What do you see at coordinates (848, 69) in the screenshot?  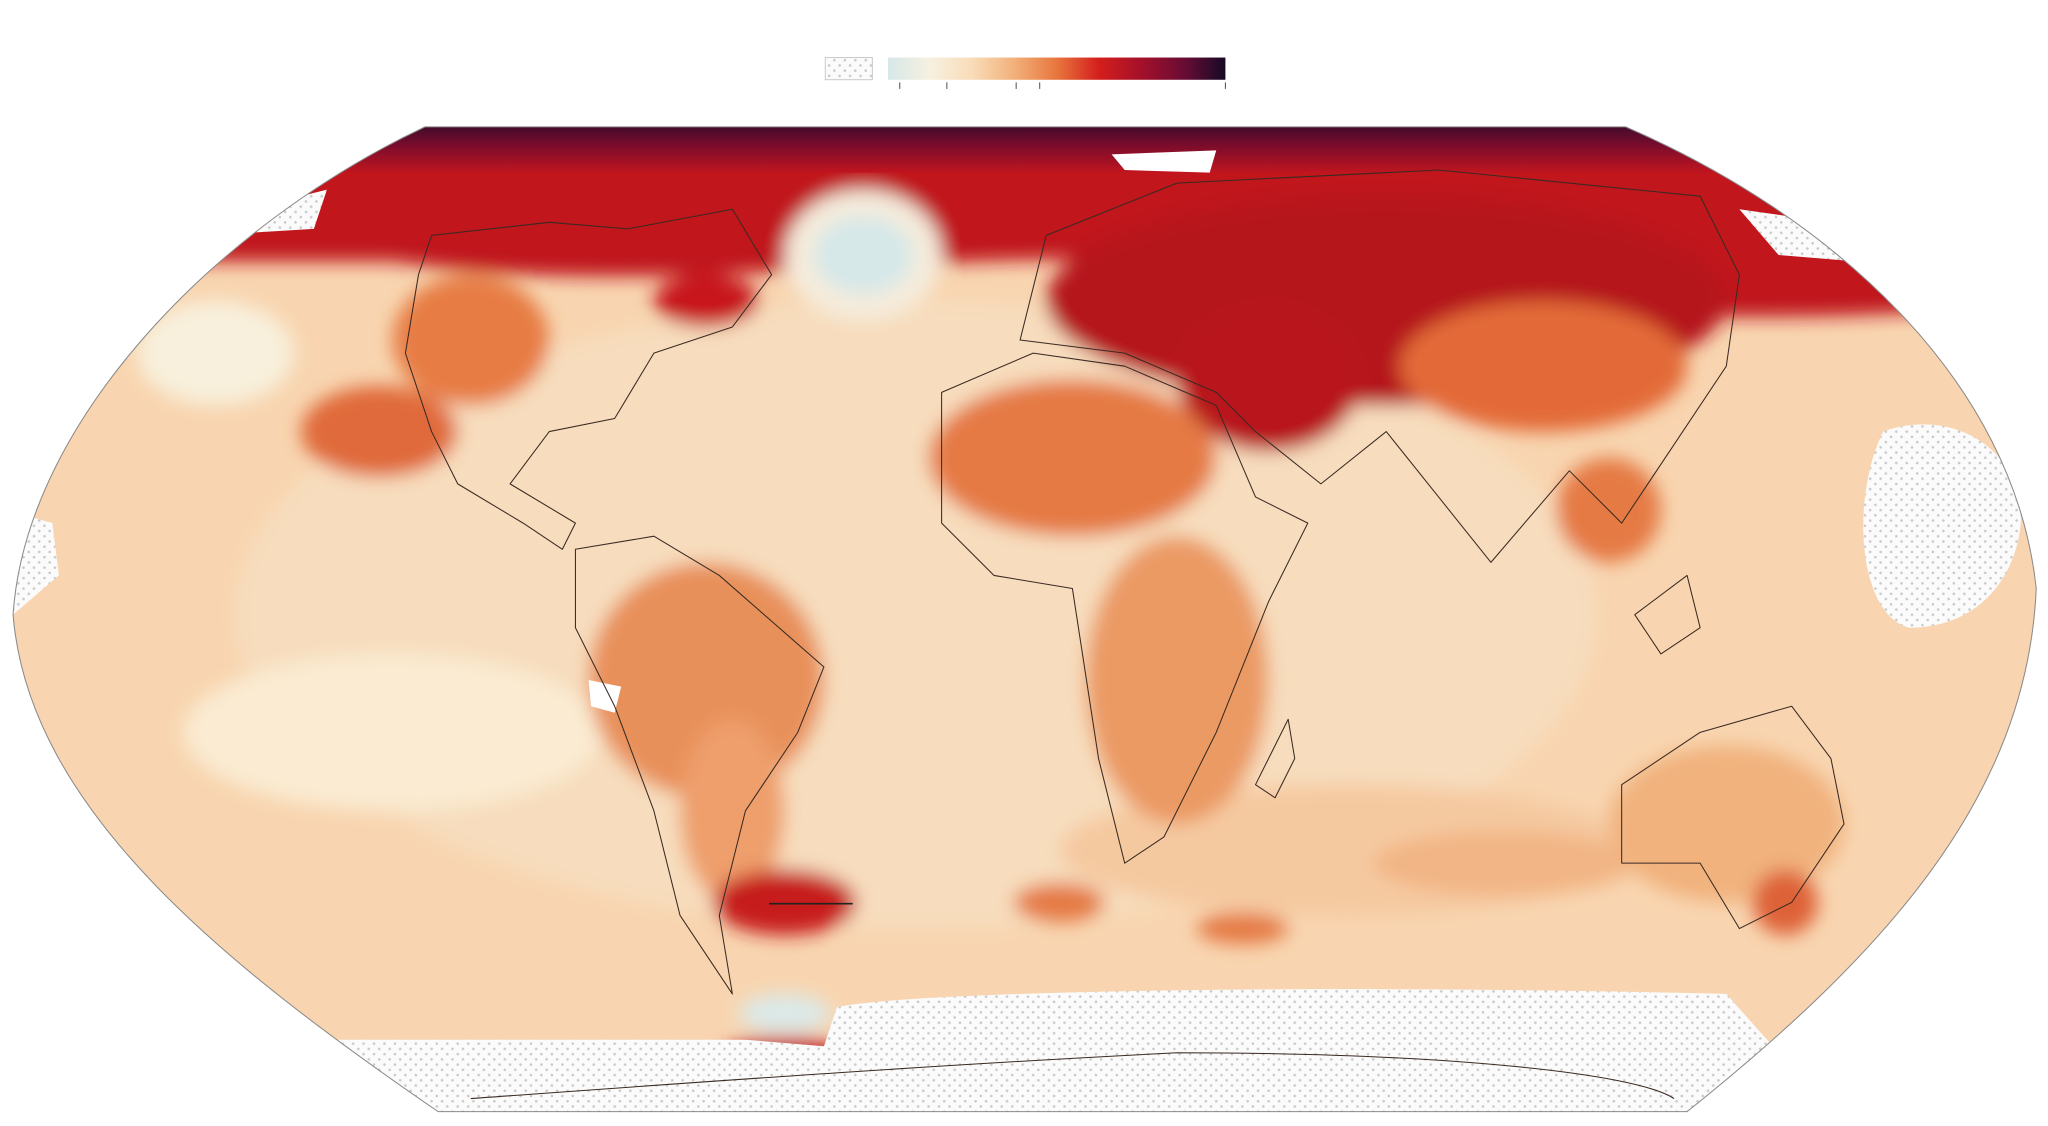 I see `legend-no-data` at bounding box center [848, 69].